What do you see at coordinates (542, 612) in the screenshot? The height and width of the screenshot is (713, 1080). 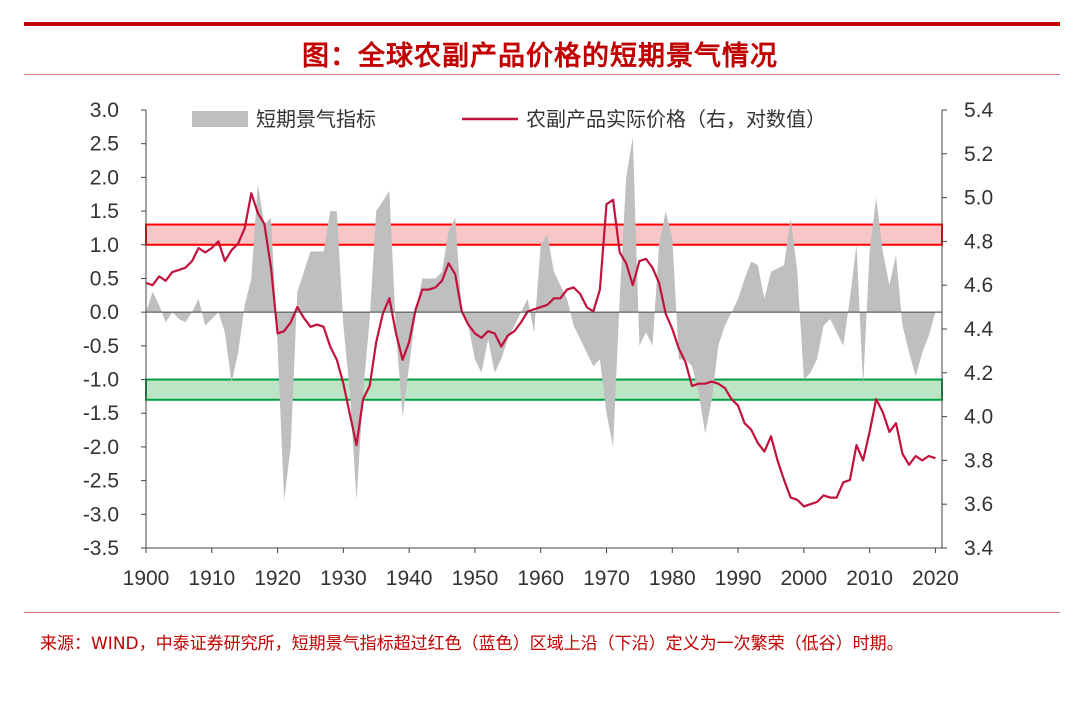 I see `source-divider` at bounding box center [542, 612].